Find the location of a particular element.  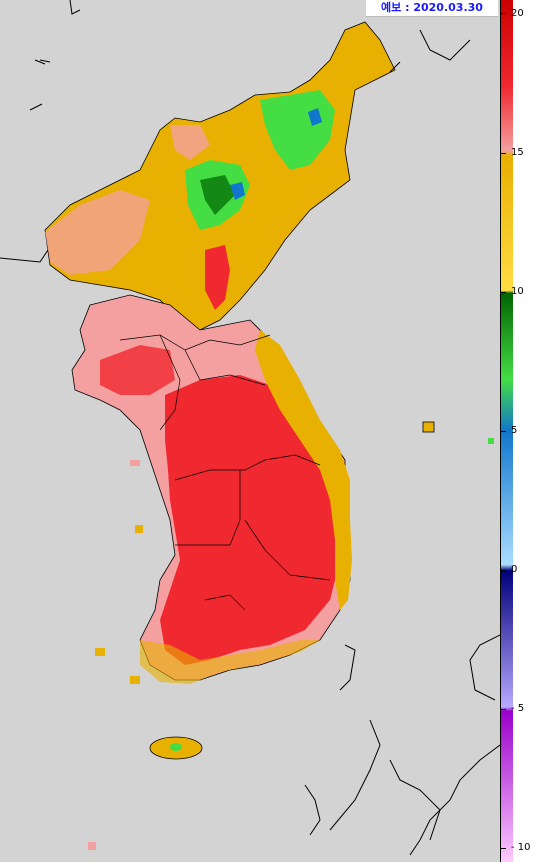

ulleung-island is located at coordinates (428, 427).